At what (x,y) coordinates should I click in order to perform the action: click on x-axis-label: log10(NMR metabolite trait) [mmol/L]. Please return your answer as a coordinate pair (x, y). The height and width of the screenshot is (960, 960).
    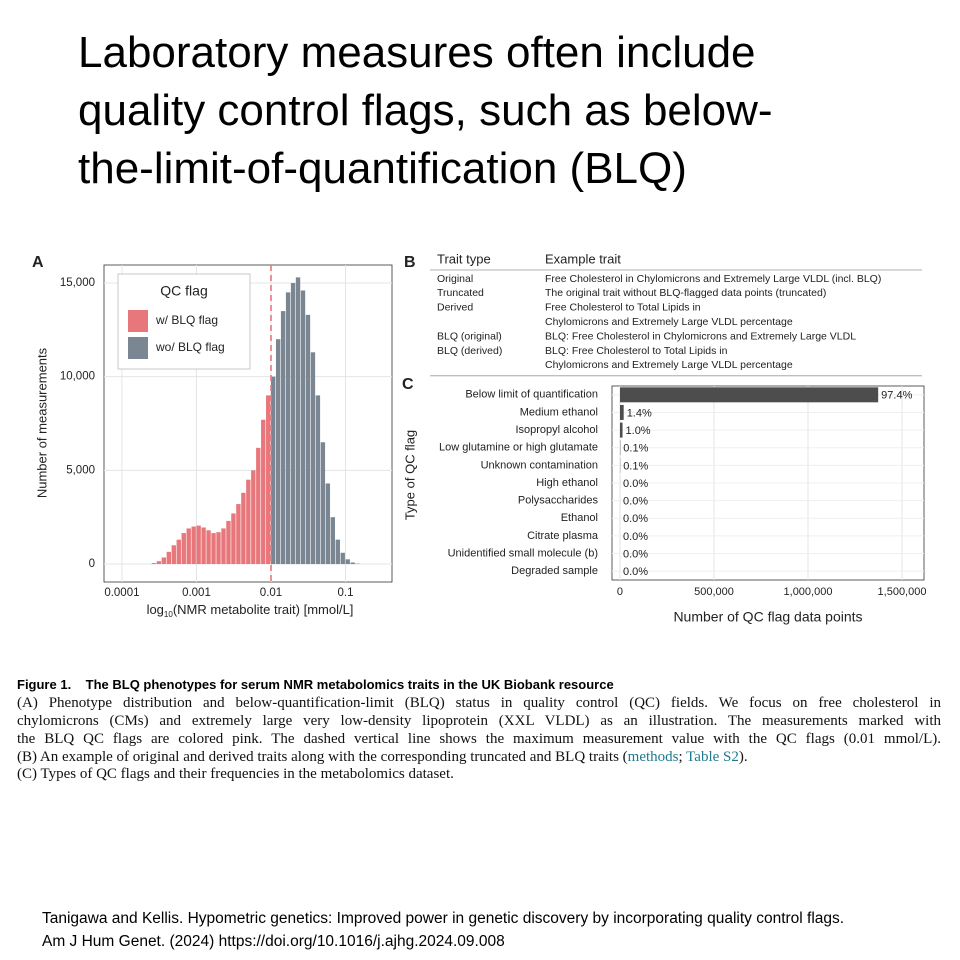
    Looking at the image, I should click on (250, 610).